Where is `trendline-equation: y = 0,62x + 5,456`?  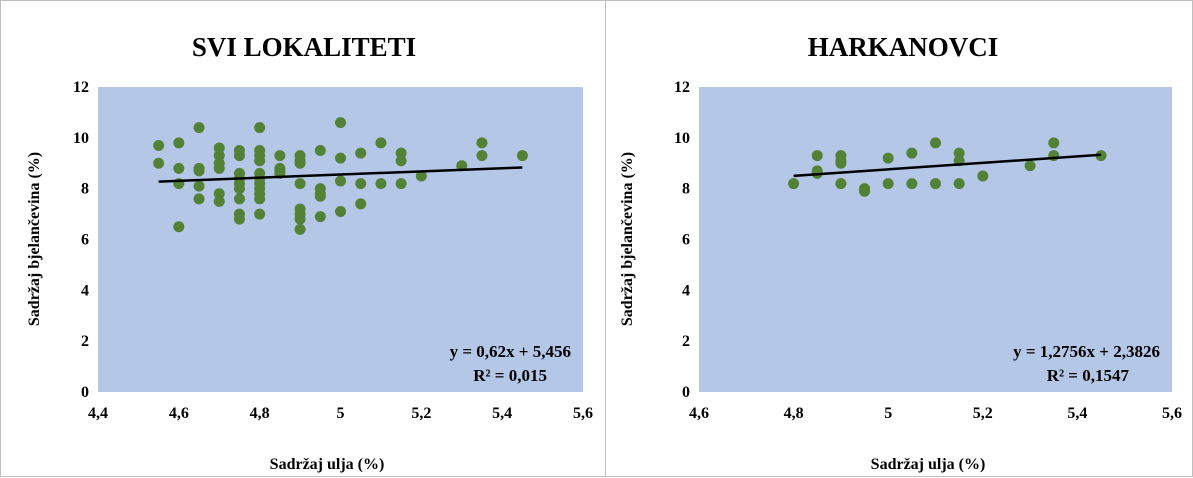
trendline-equation: y = 0,62x + 5,456 is located at coordinates (510, 351).